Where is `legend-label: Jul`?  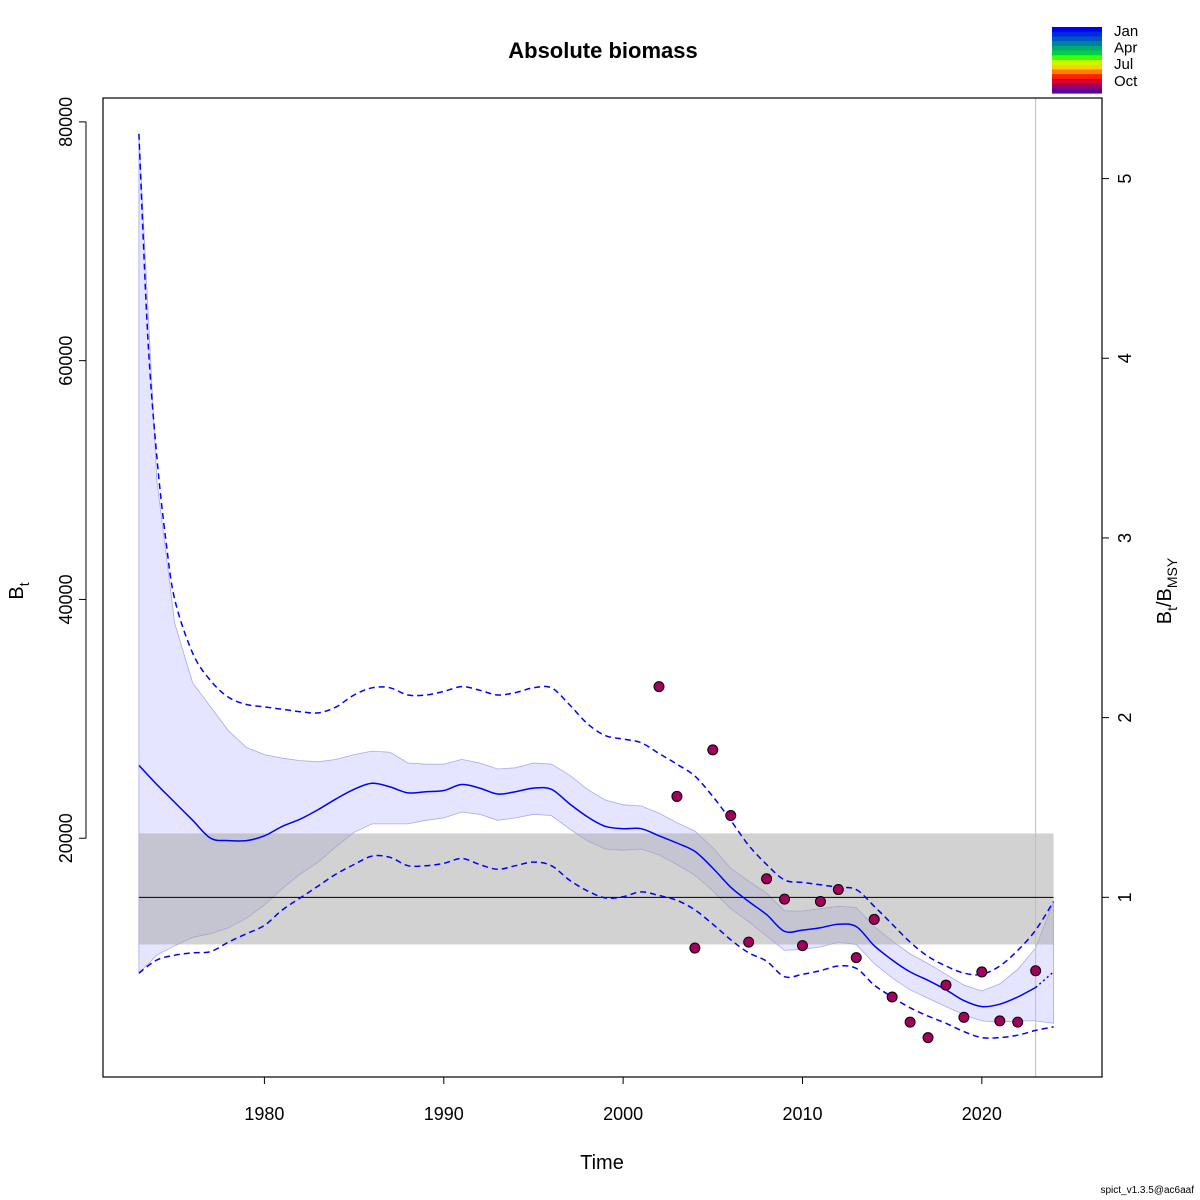 legend-label: Jul is located at coordinates (1123, 64).